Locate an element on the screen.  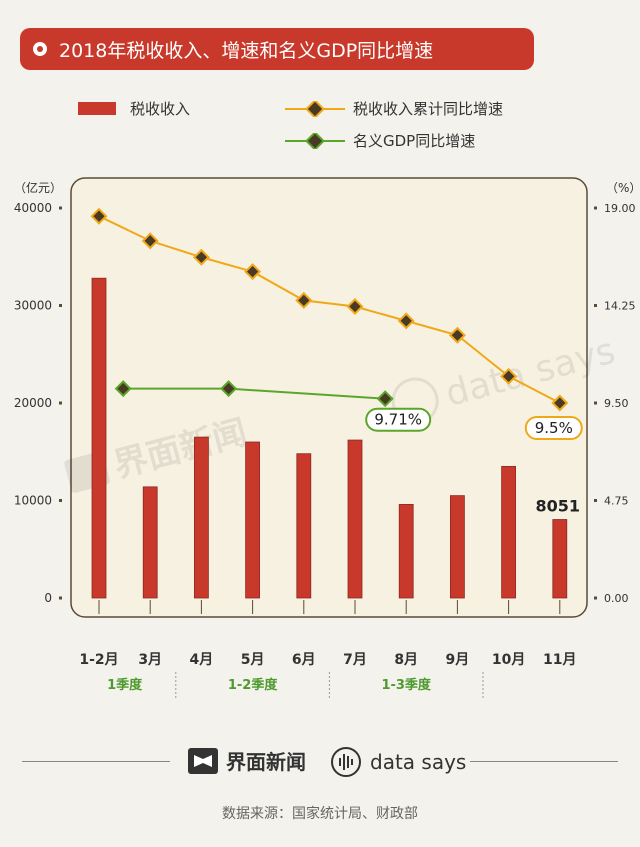
x-tick-label: 3月 is located at coordinates (150, 660).